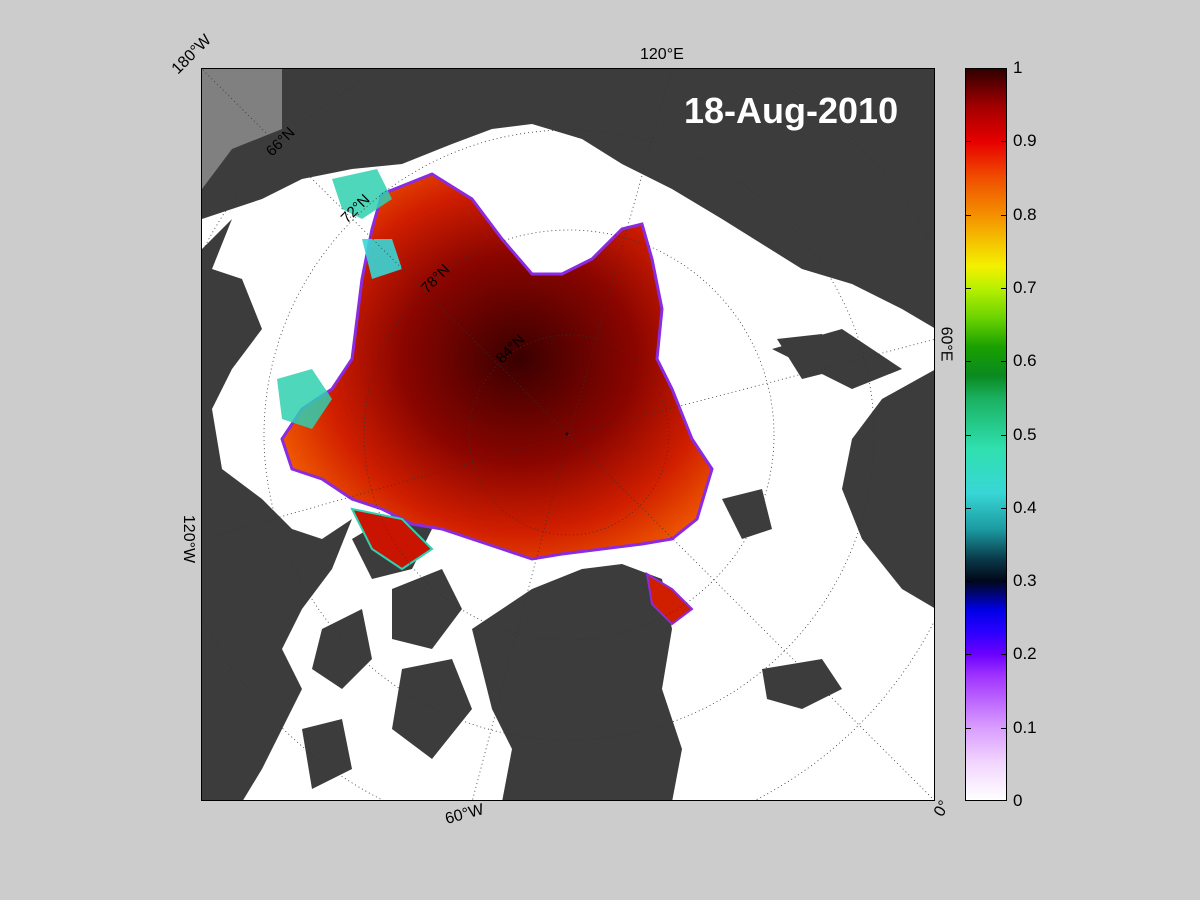 This screenshot has height=900, width=1200. What do you see at coordinates (1025, 287) in the screenshot?
I see `colorbar-tick-label: 0.7` at bounding box center [1025, 287].